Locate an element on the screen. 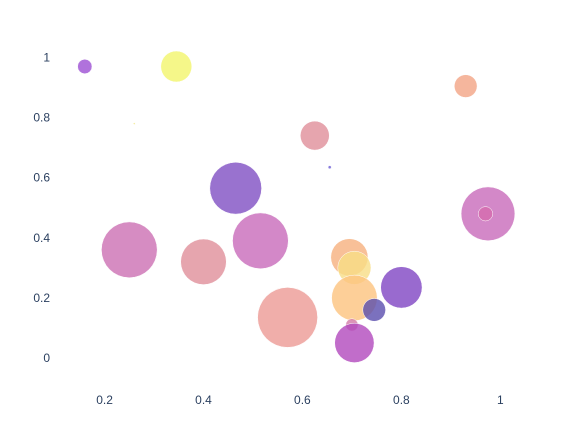 This screenshot has height=440, width=581. x-axis-ticks: 0.2 0.4 0.6 0.8 1 is located at coordinates (300, 400).